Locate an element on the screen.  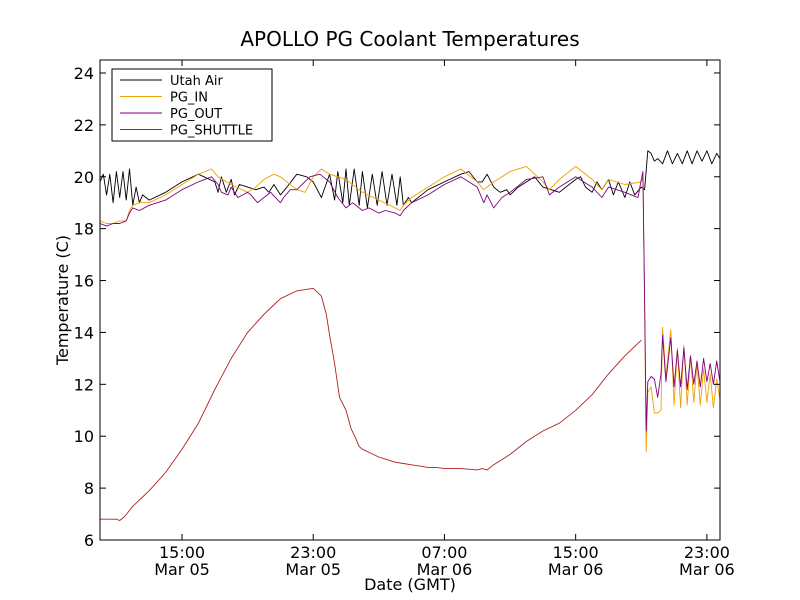
legend-label-pg-in: PG_IN is located at coordinates (189, 98).